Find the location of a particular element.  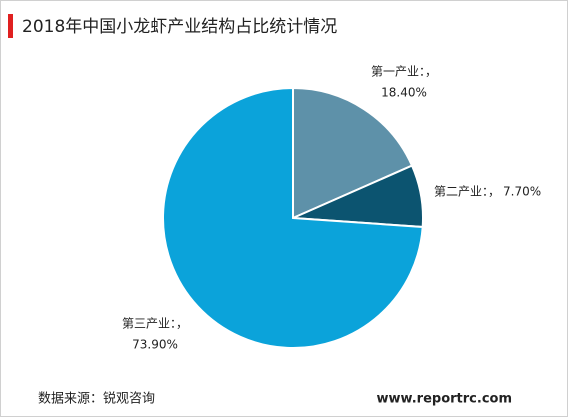

data-label-category: 第二产业：， is located at coordinates (467, 192).